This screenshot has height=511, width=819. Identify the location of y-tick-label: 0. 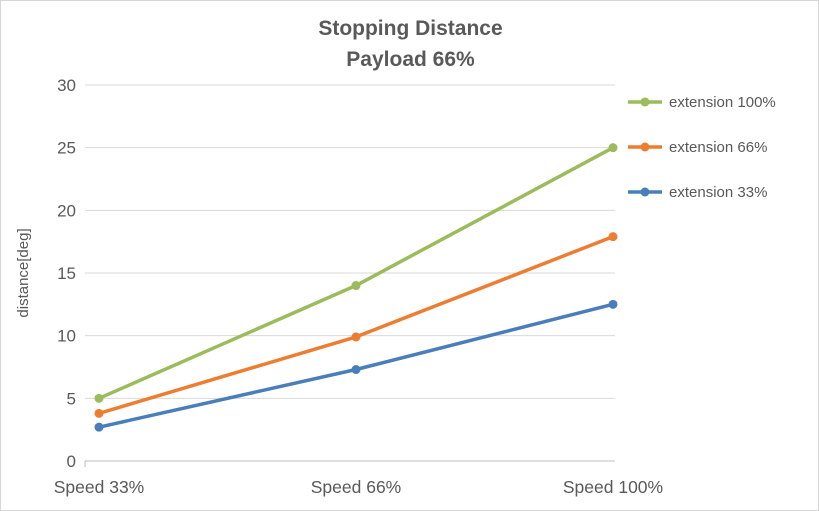
(71, 461).